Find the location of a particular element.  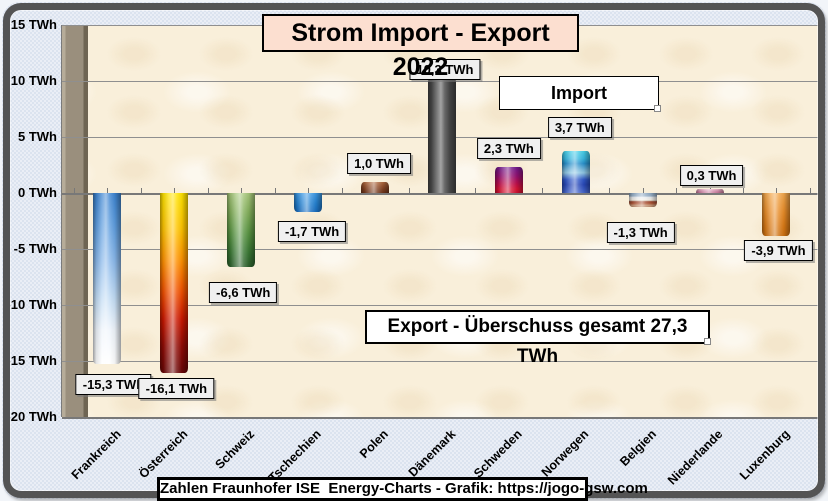

export-annotation-box: Export - Überschuss gesamt 27,3 TWh is located at coordinates (538, 338).